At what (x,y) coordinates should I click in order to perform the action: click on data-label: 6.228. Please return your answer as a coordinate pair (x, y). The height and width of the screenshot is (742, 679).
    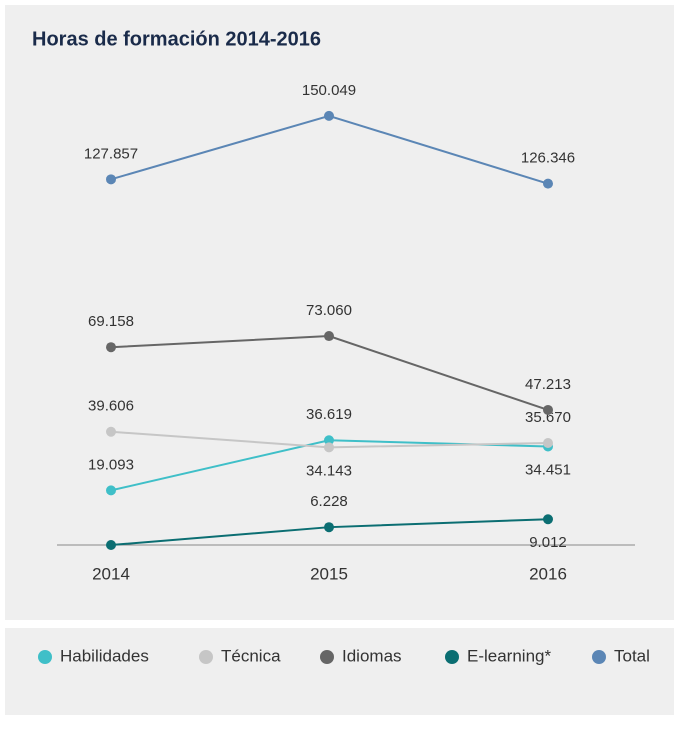
    Looking at the image, I should click on (329, 501).